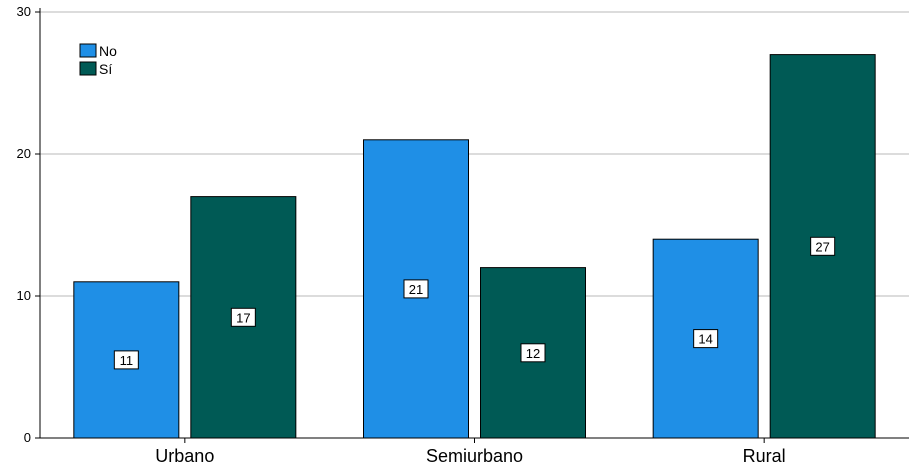 This screenshot has height=466, width=916. What do you see at coordinates (24, 11) in the screenshot?
I see `y-tick-label: 30` at bounding box center [24, 11].